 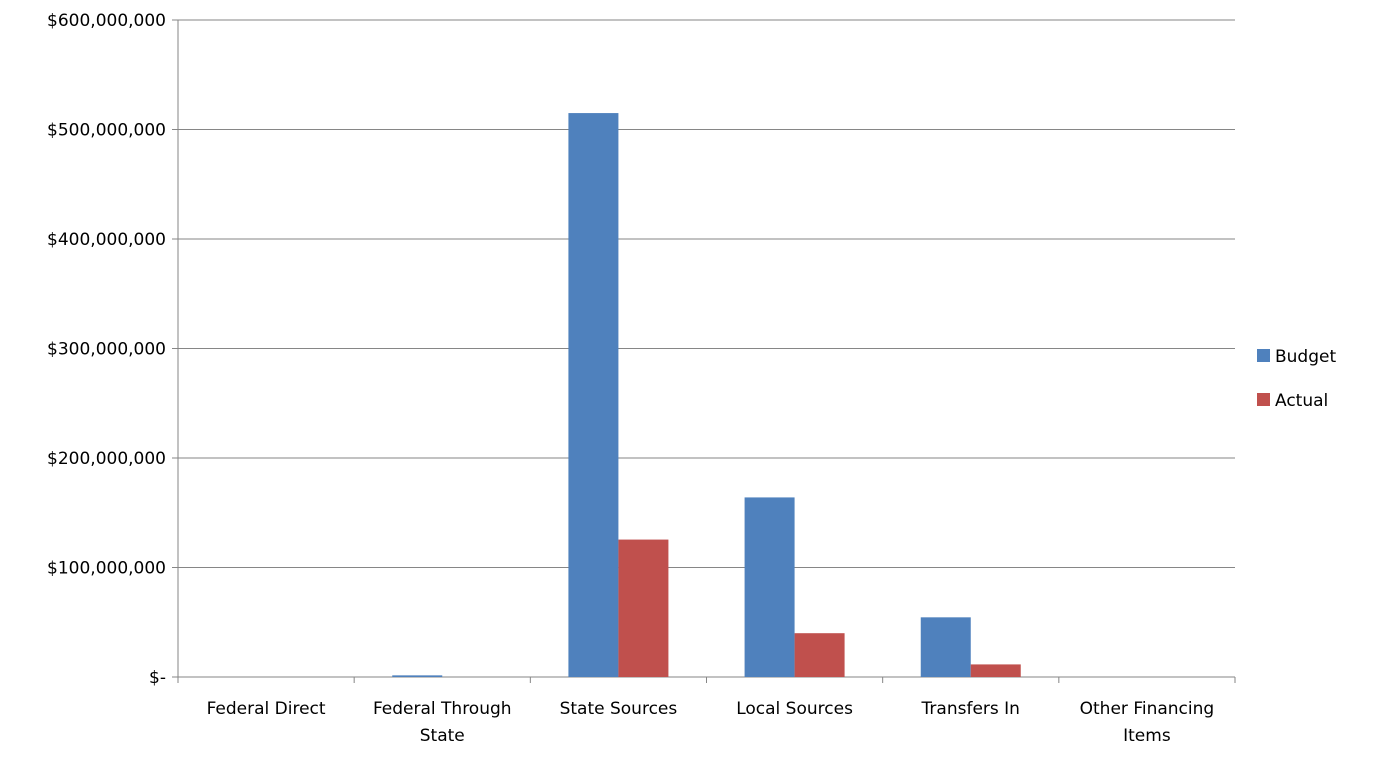 I want to click on legend-label: Actual, so click(x=1301, y=401).